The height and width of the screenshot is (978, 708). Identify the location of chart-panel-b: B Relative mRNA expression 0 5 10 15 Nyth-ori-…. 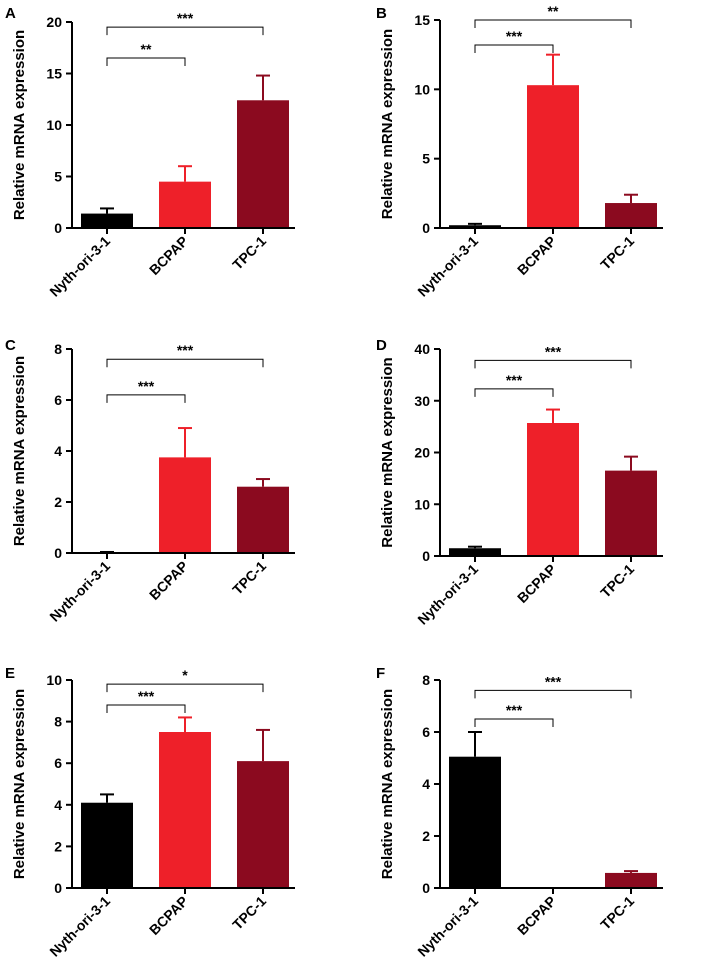
(519, 151).